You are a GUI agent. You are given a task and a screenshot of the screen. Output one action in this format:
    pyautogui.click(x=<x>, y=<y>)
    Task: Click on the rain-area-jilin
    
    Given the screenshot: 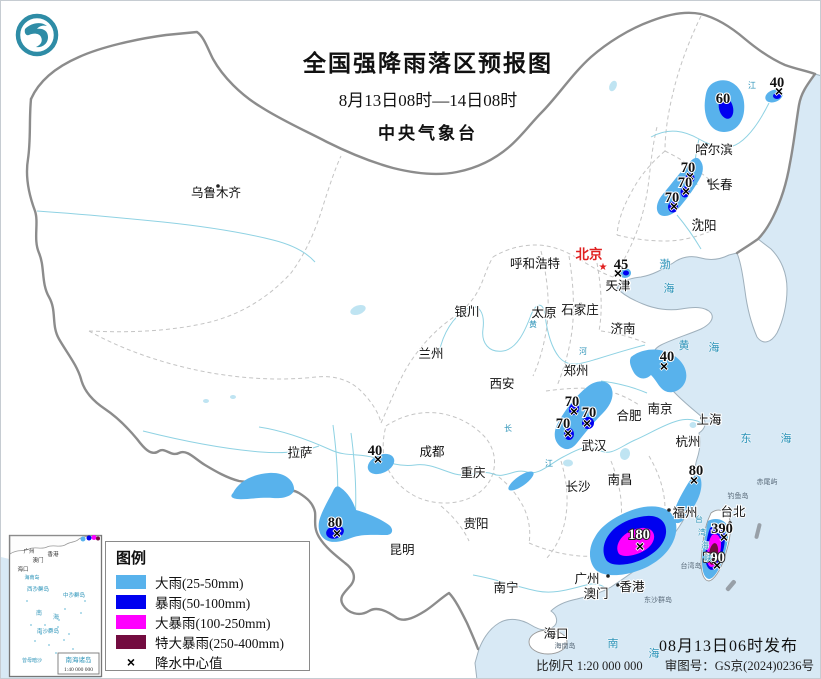 What is the action you would take?
    pyautogui.click(x=679, y=187)
    